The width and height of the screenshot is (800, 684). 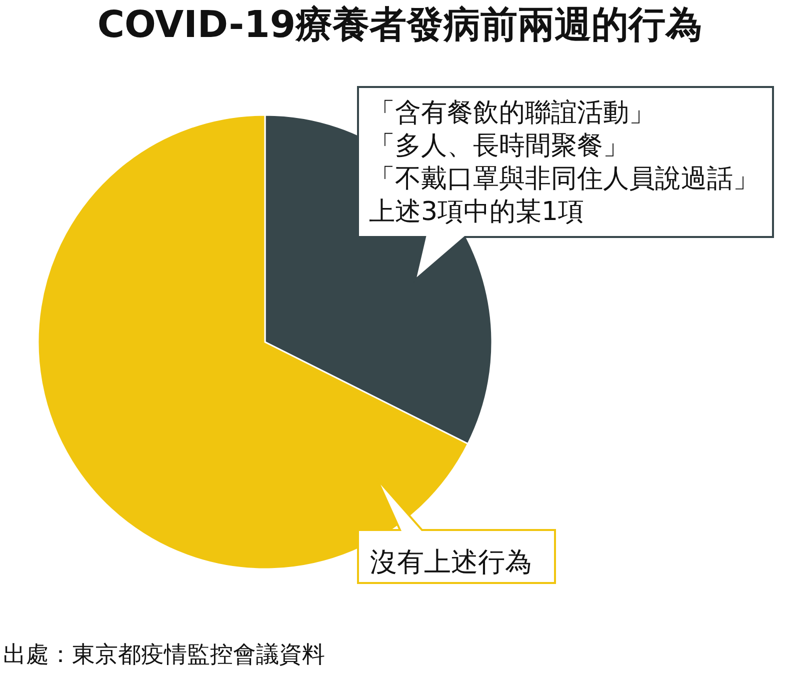 What do you see at coordinates (164, 655) in the screenshot?
I see `text: 出處：東京都疫情監控會議資料` at bounding box center [164, 655].